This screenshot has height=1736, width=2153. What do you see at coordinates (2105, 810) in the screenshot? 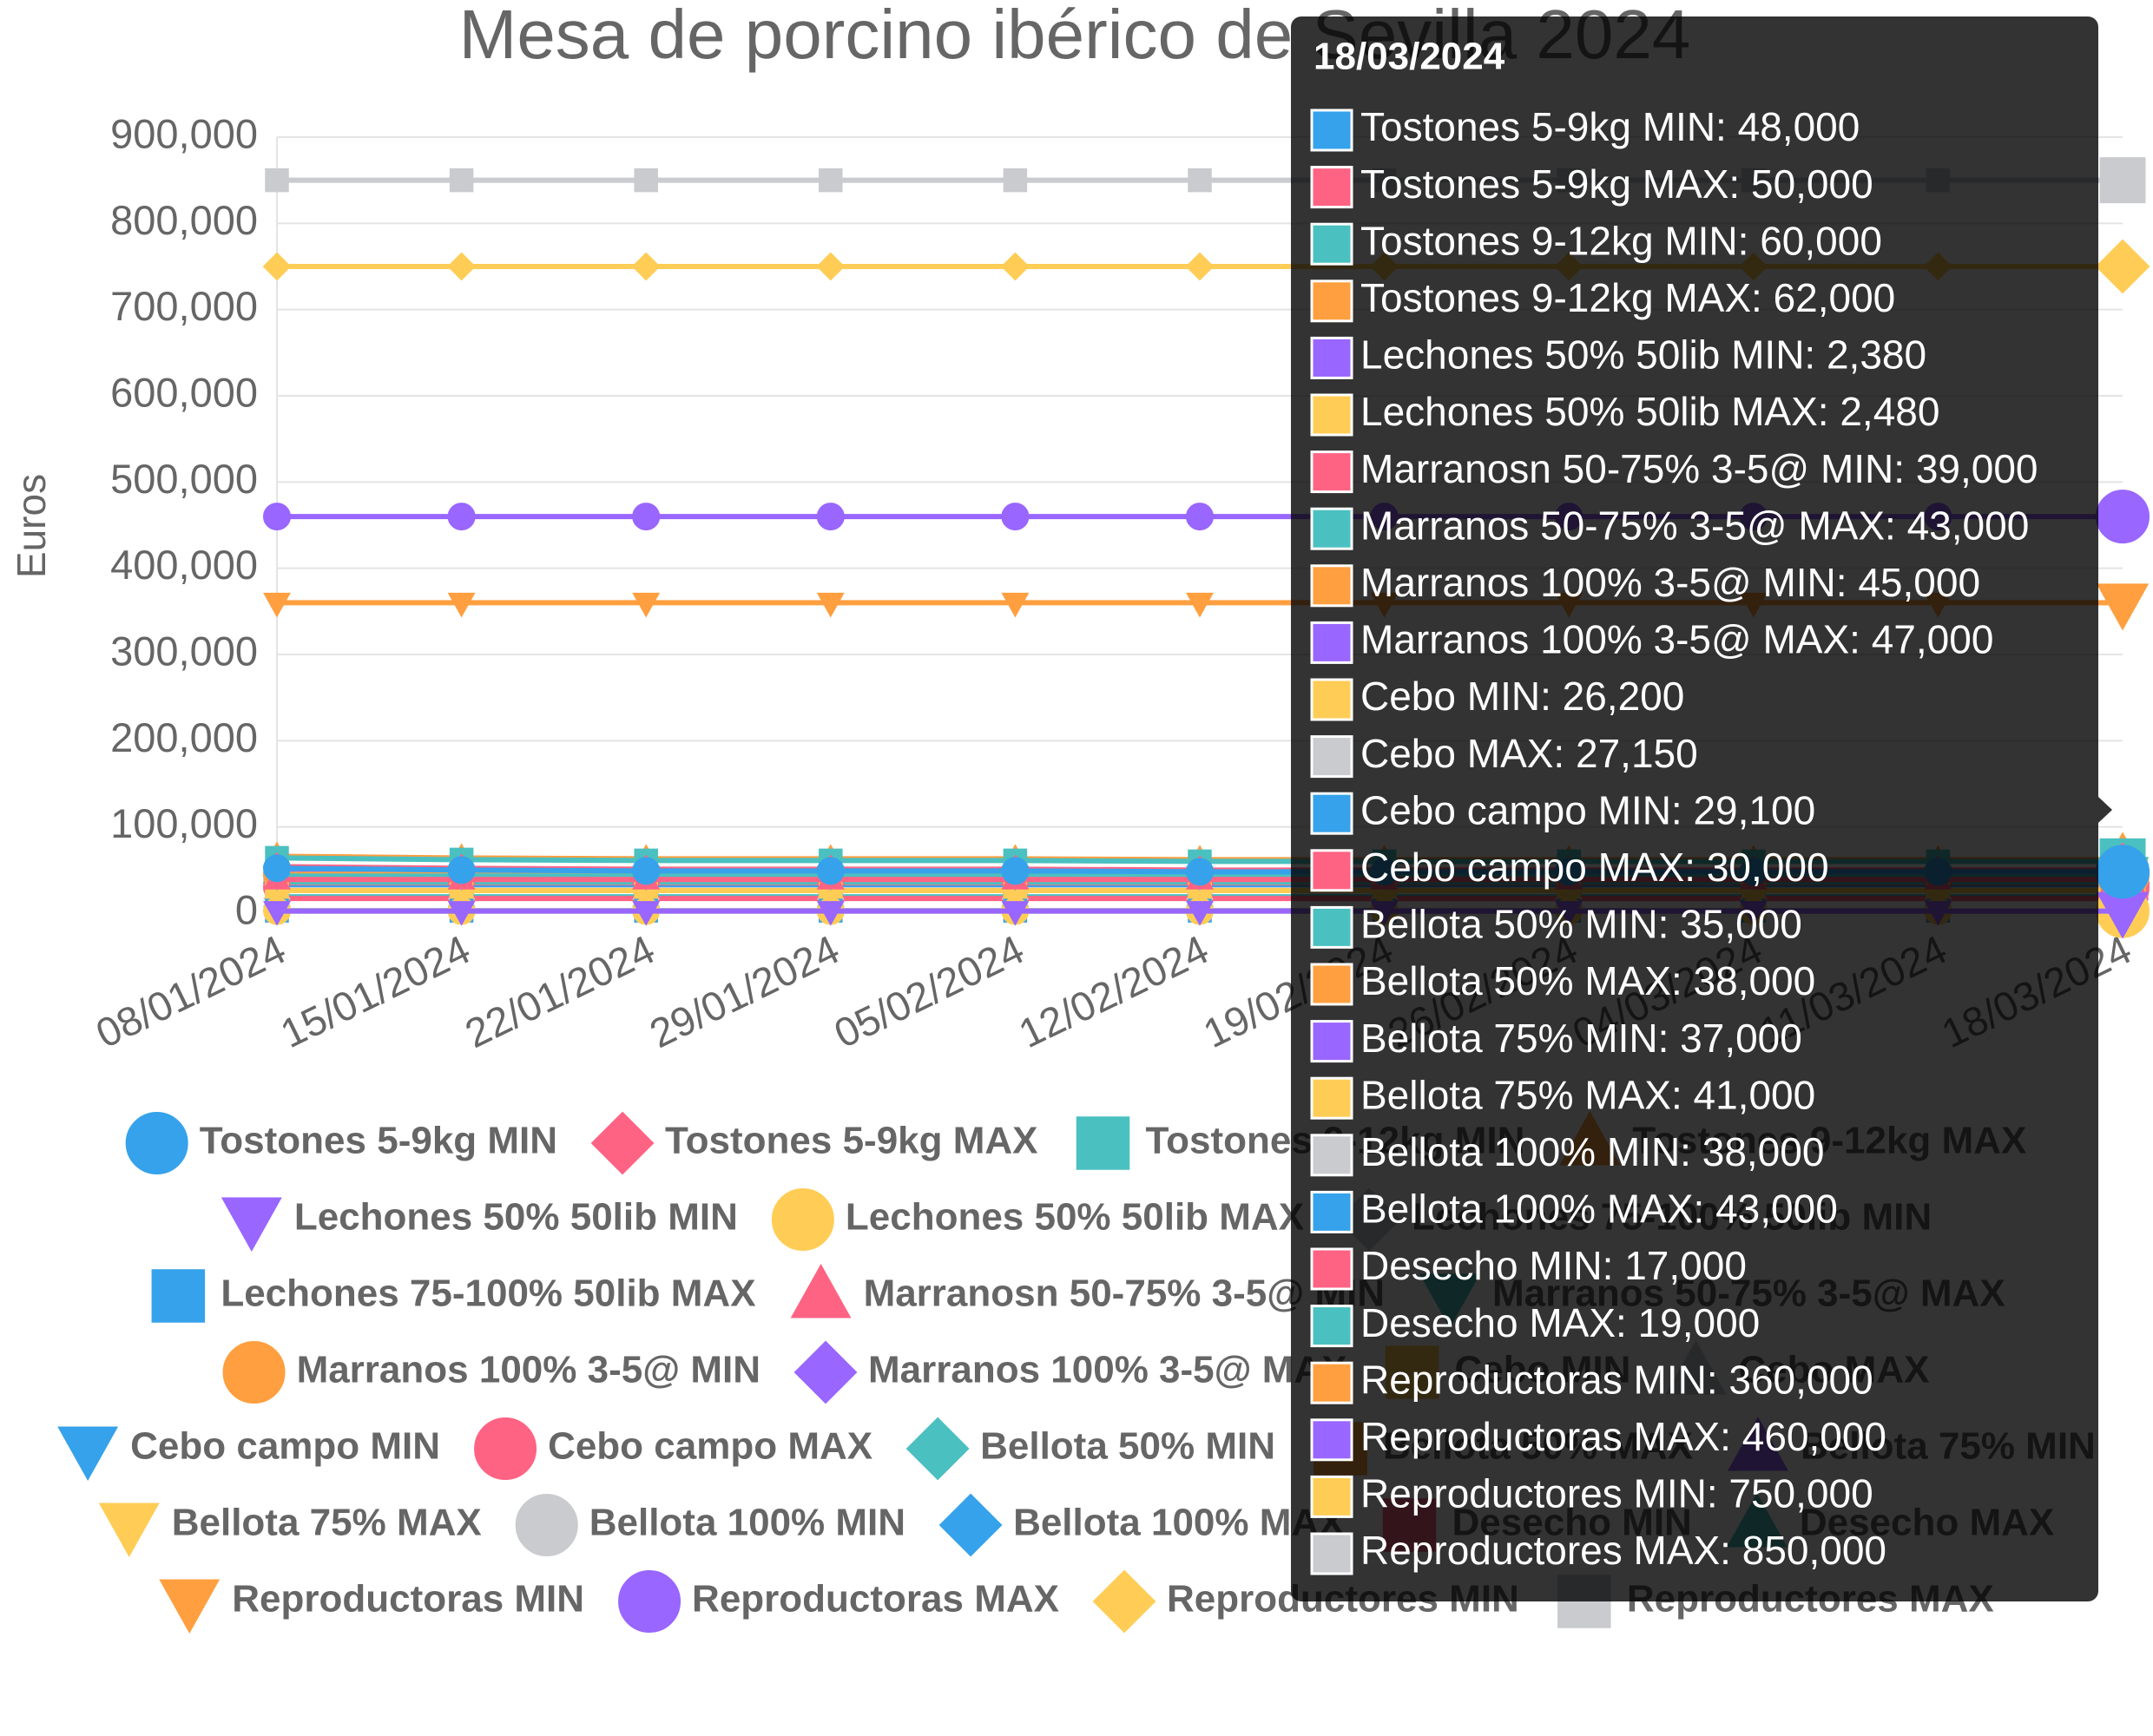
I see `tooltip-caret` at bounding box center [2105, 810].